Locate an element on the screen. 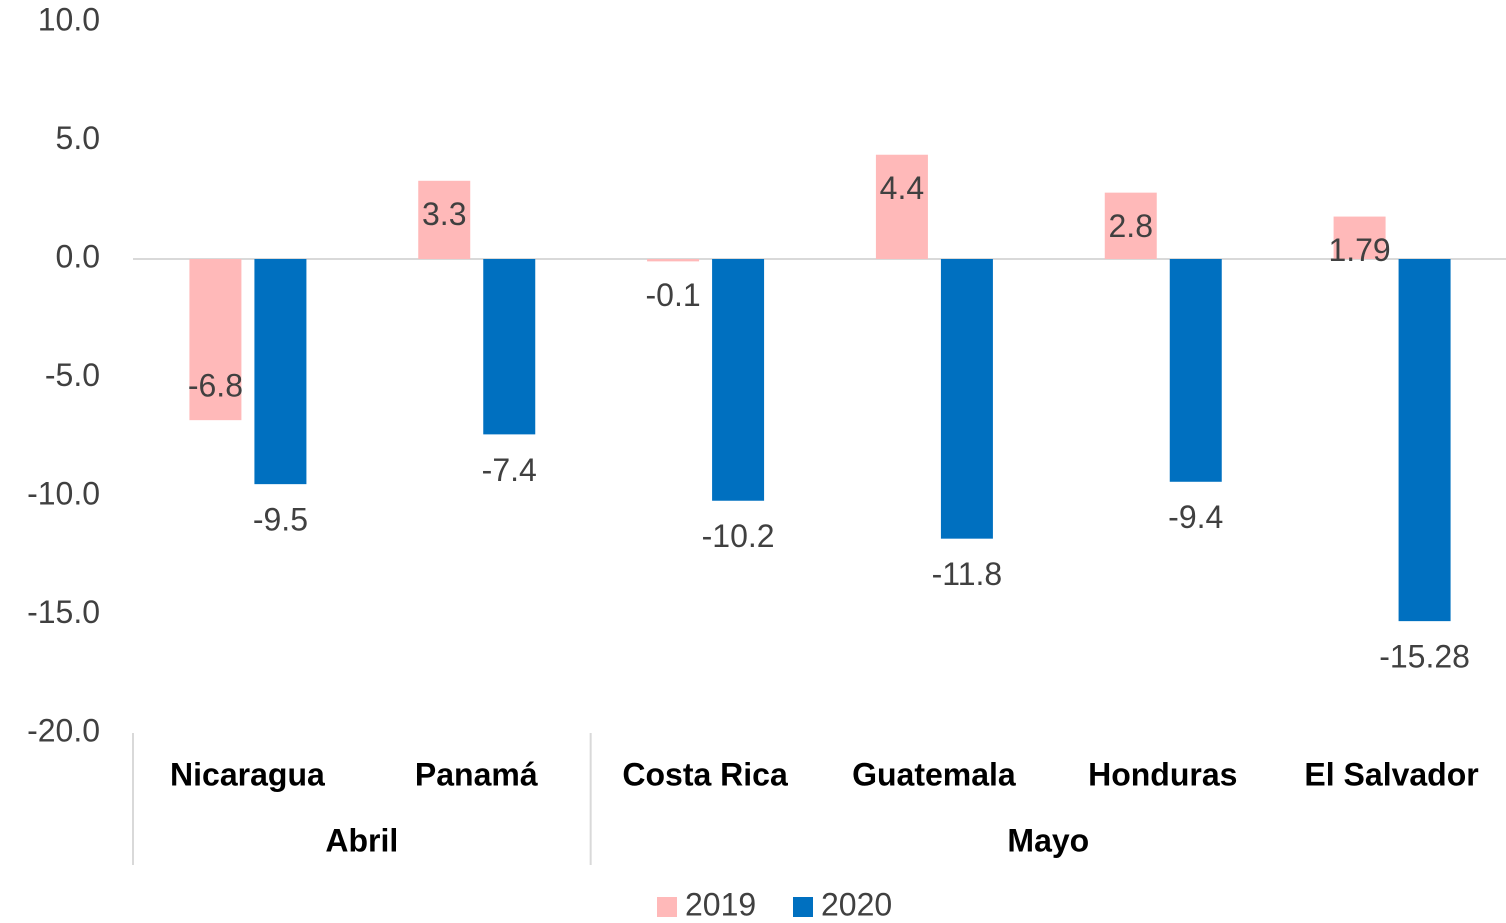  x-tick-label: Guatemala is located at coordinates (934, 774).